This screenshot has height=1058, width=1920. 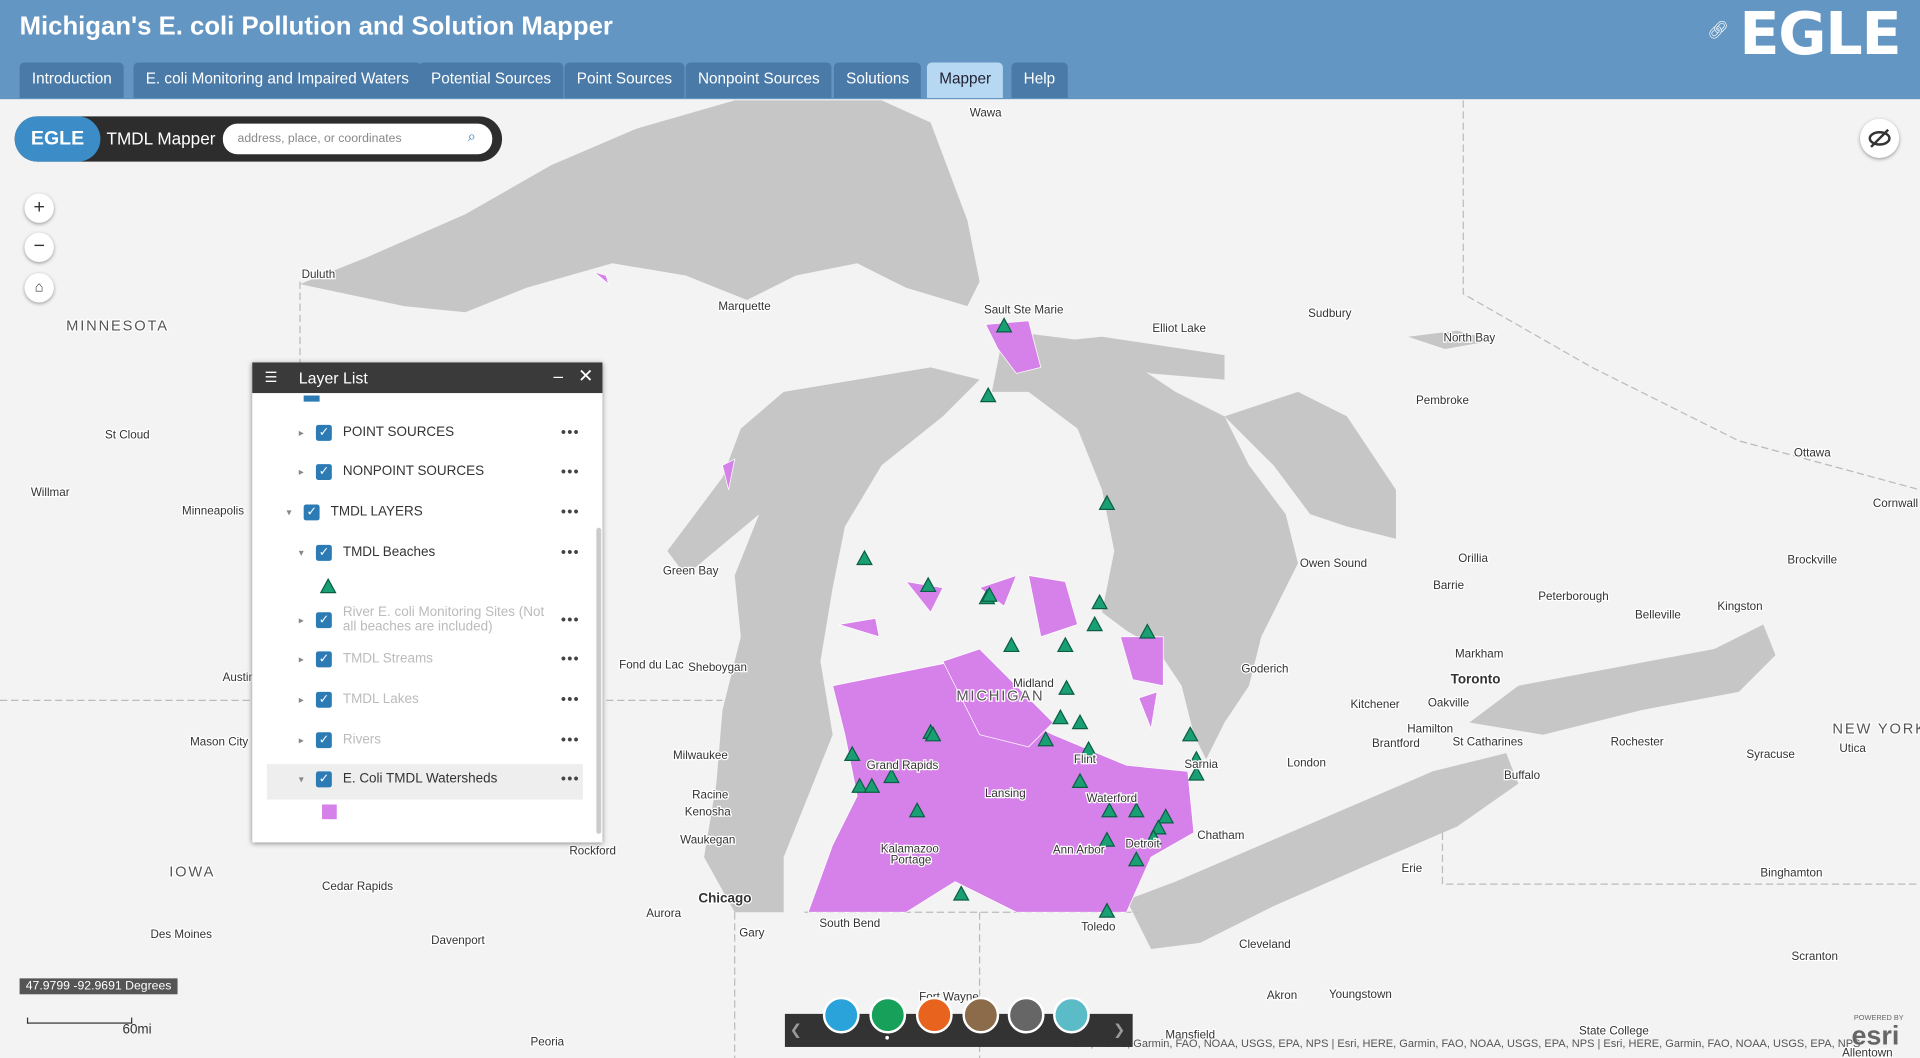 What do you see at coordinates (888, 1015) in the screenshot?
I see `tool-layers` at bounding box center [888, 1015].